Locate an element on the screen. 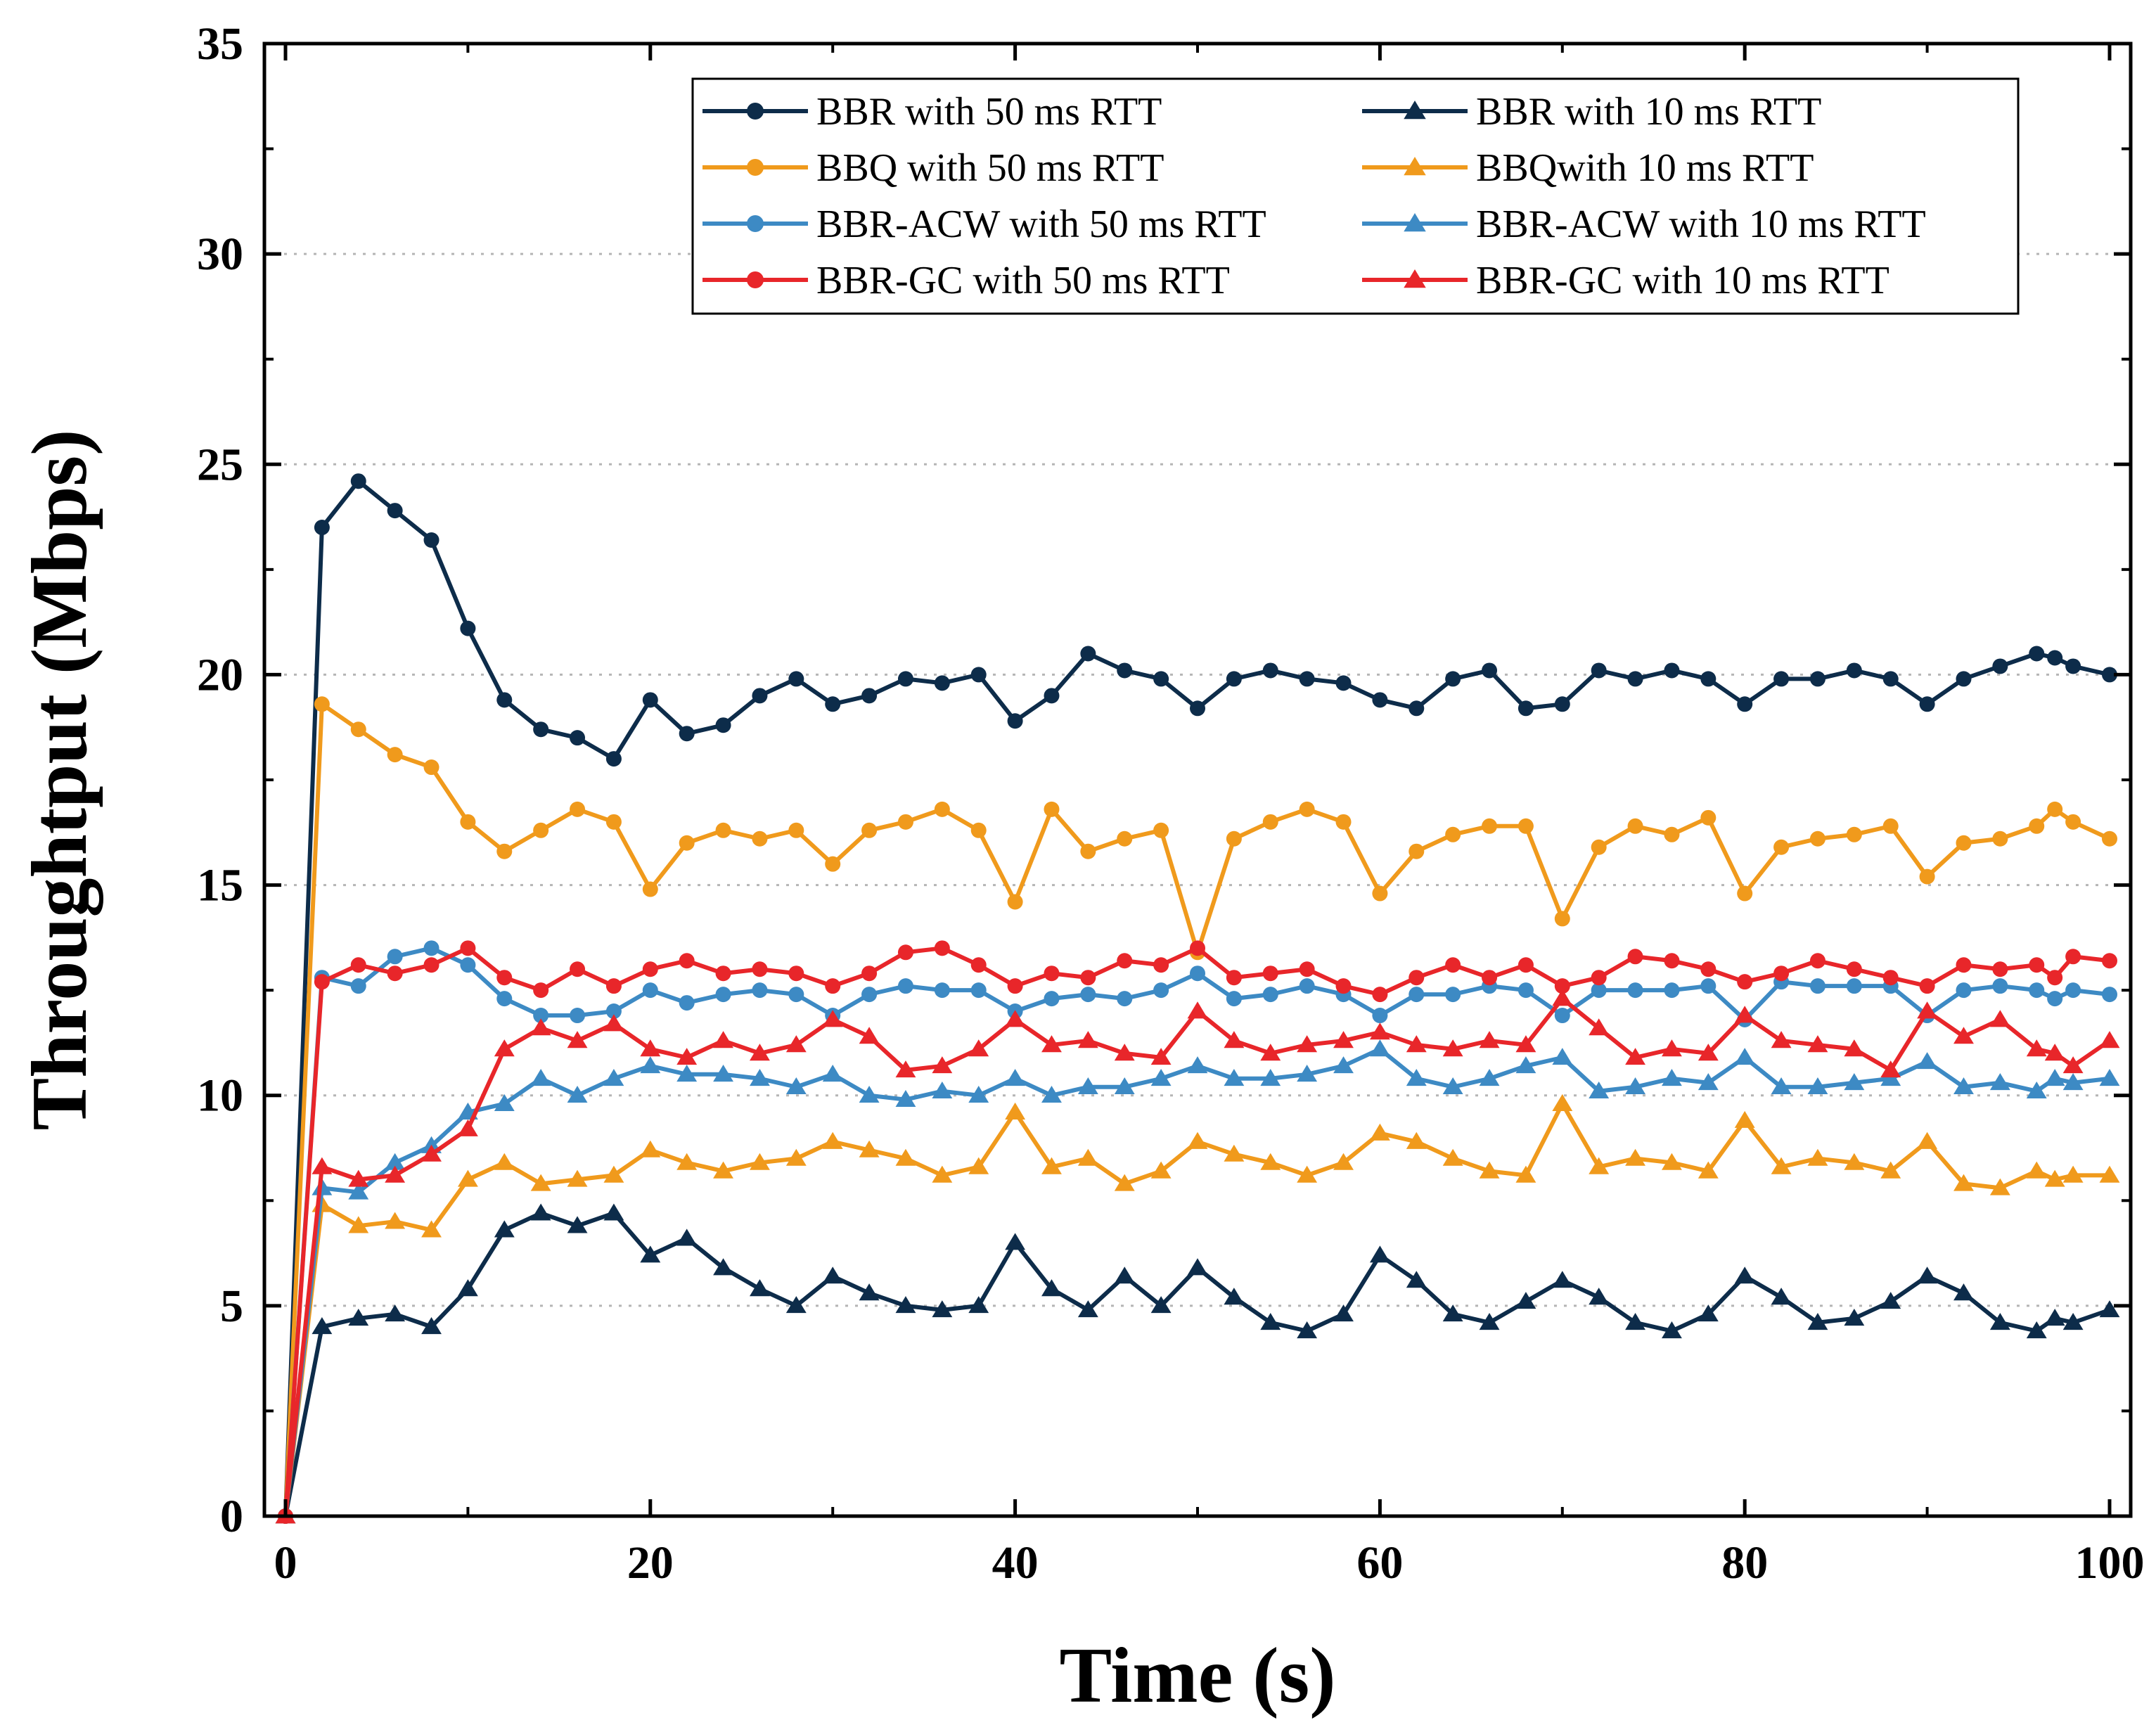  x-tick-label: 60 is located at coordinates (1379, 1563).